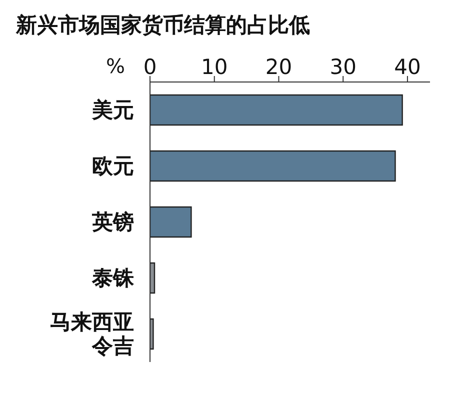 The width and height of the screenshot is (450, 395). Describe the element at coordinates (116, 66) in the screenshot. I see `x-axis-title: %` at that location.